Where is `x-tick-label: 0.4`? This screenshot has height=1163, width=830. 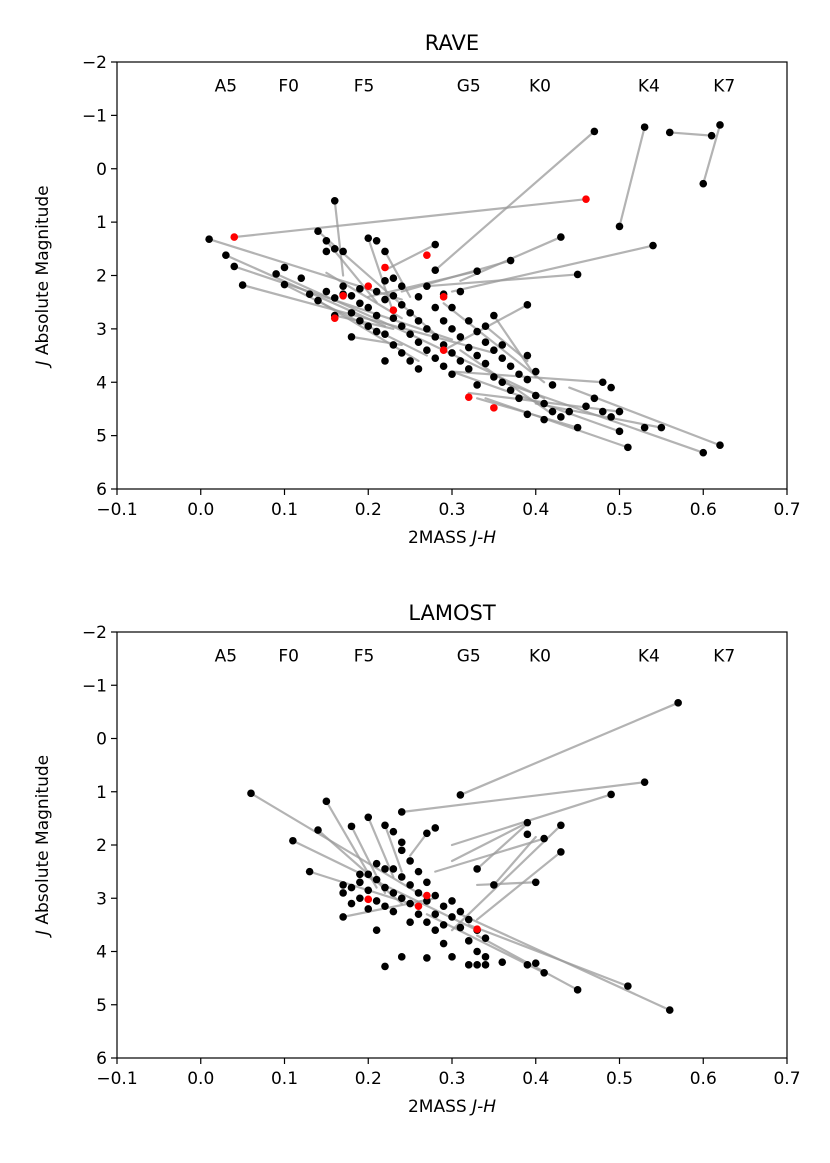
x-tick-label: 0.4 is located at coordinates (535, 510).